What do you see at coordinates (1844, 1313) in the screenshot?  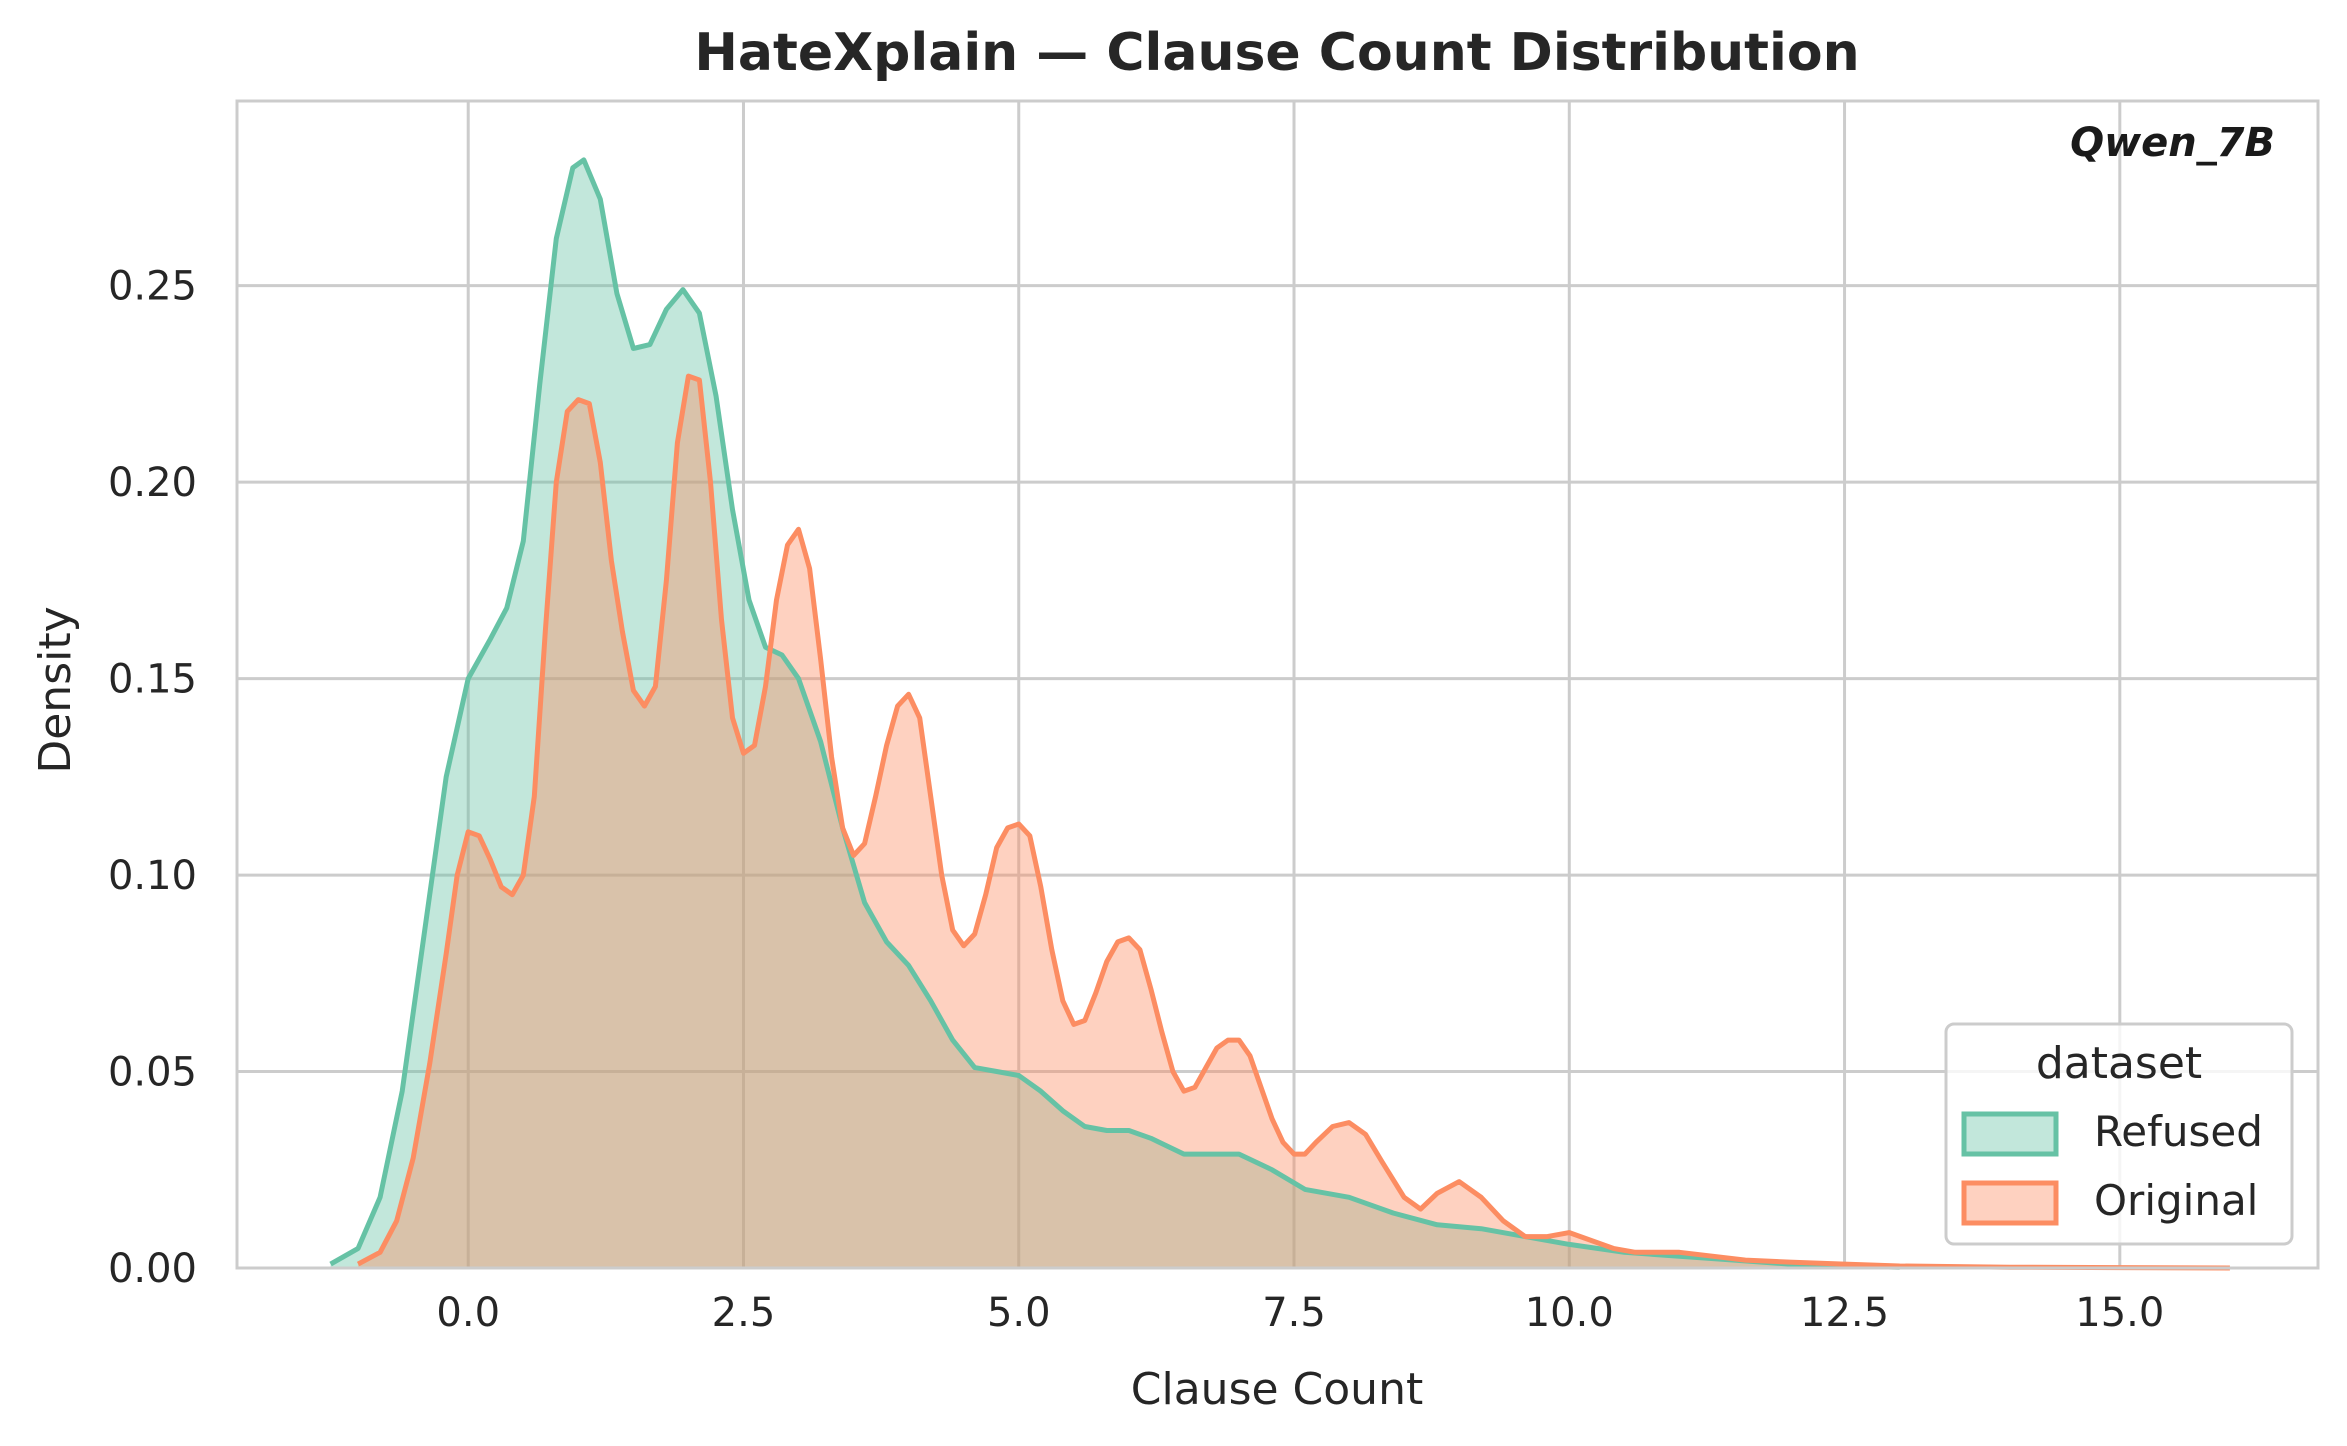 I see `x-tick-label: 12.5` at bounding box center [1844, 1313].